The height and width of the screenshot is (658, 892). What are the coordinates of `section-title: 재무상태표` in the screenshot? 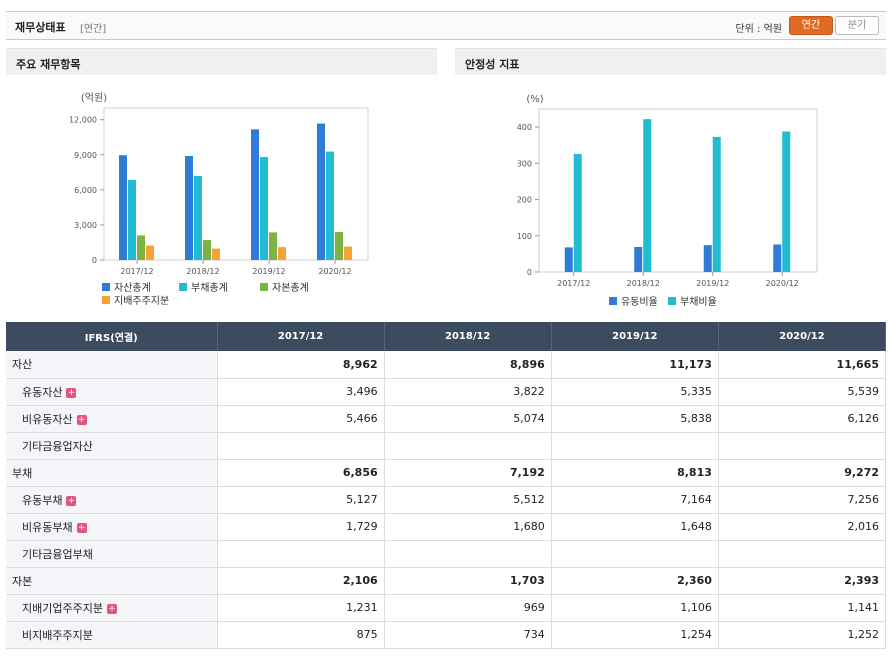 It's located at (40, 27).